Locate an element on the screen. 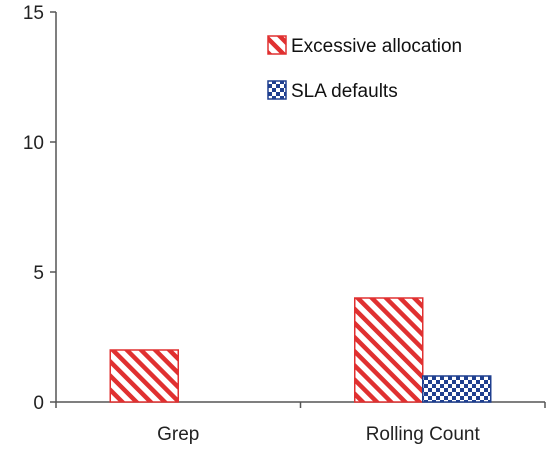 This screenshot has height=450, width=550. legend-label-sla-defaults: SLA defaults is located at coordinates (344, 91).